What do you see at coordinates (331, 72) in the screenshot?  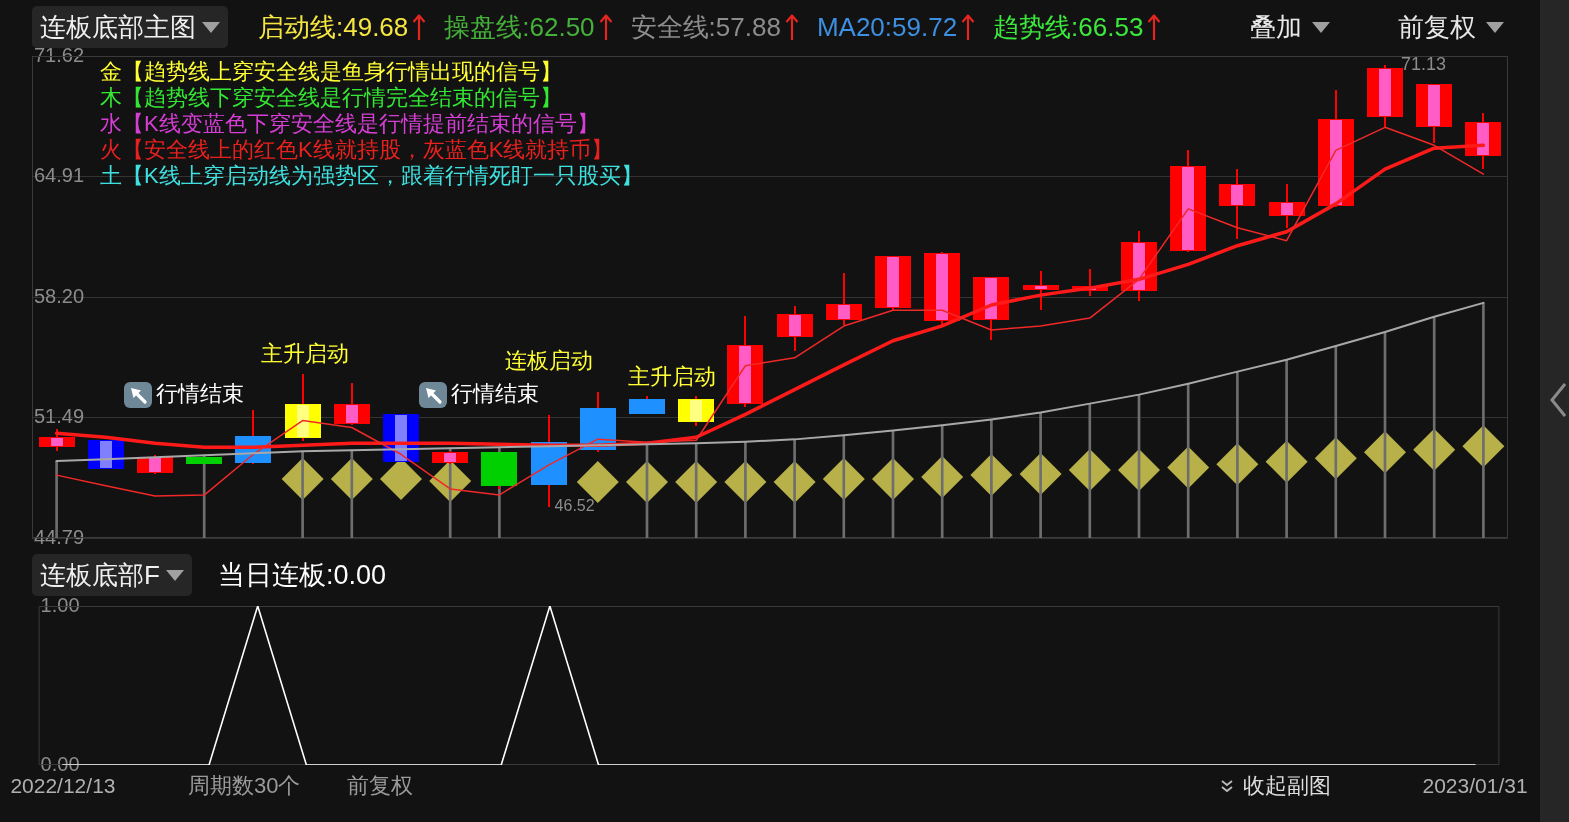 I see `annotation: 金【趋势线上穿安全线是鱼身行情出现的信号】` at bounding box center [331, 72].